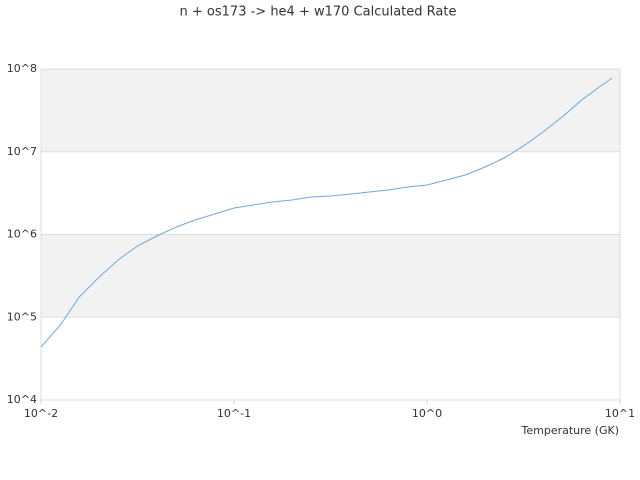 The width and height of the screenshot is (640, 480). What do you see at coordinates (22, 151) in the screenshot?
I see `y-tick-label: 10^7` at bounding box center [22, 151].